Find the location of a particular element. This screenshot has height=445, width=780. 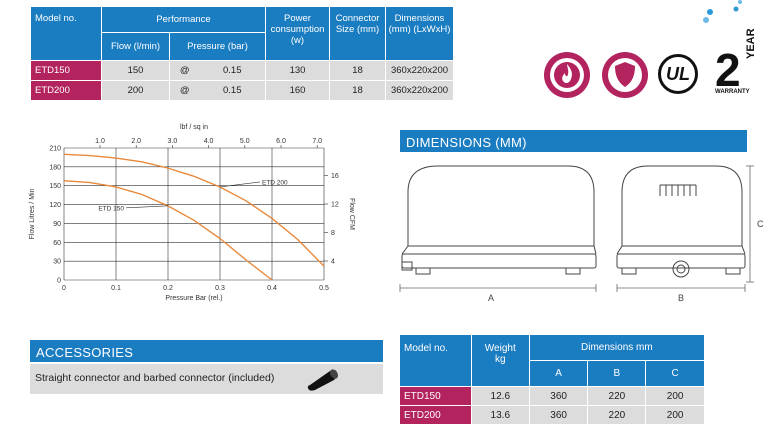

y-tick-label: 150 is located at coordinates (55, 186).